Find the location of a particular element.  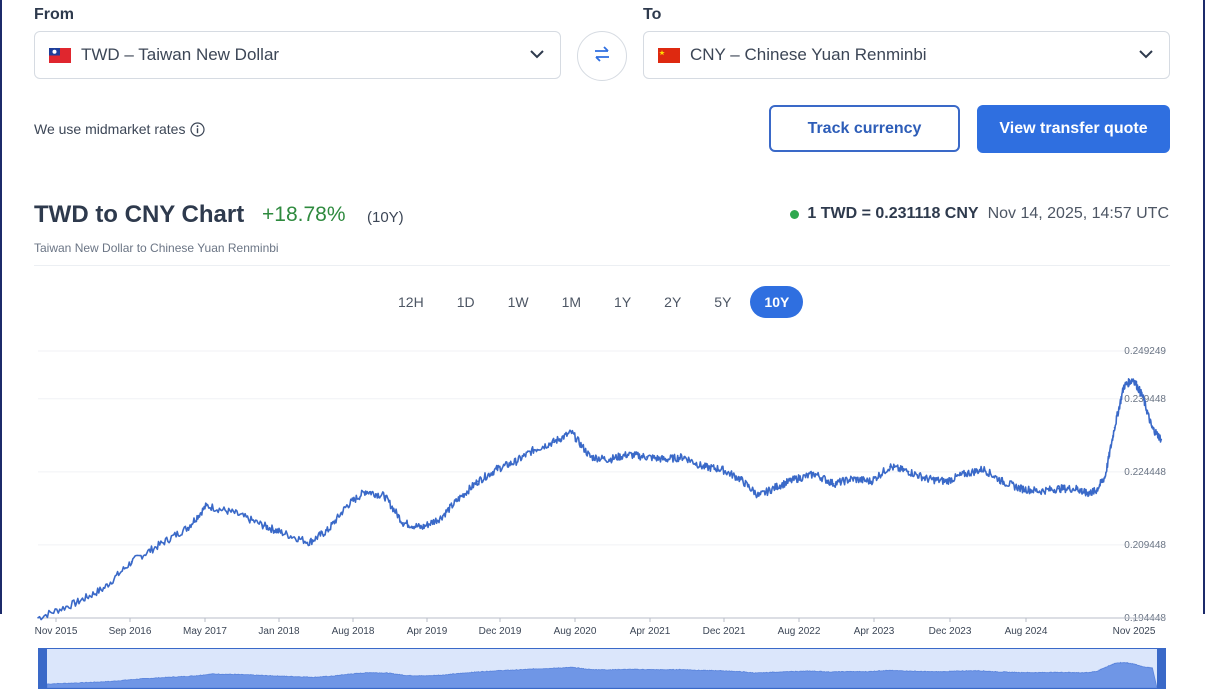

navigator-right-handle is located at coordinates (1161, 668).